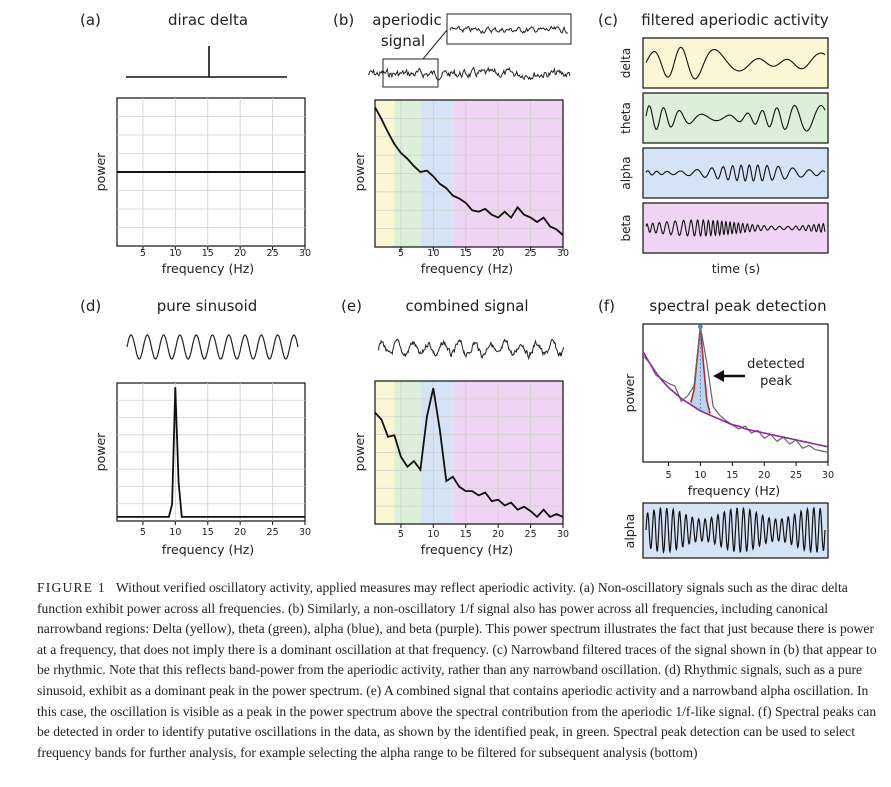  What do you see at coordinates (470, 349) in the screenshot?
I see `combined-signal-trace` at bounding box center [470, 349].